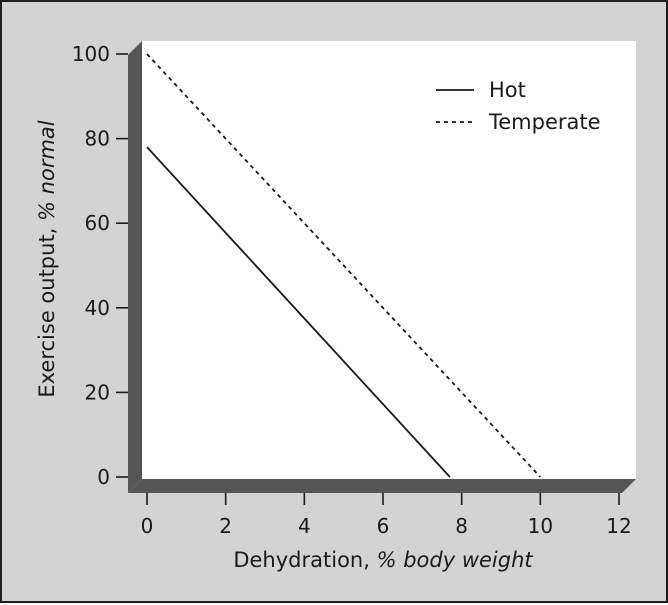 This screenshot has width=668, height=605. Describe the element at coordinates (507, 90) in the screenshot. I see `legend-label-hot: Hot` at that location.